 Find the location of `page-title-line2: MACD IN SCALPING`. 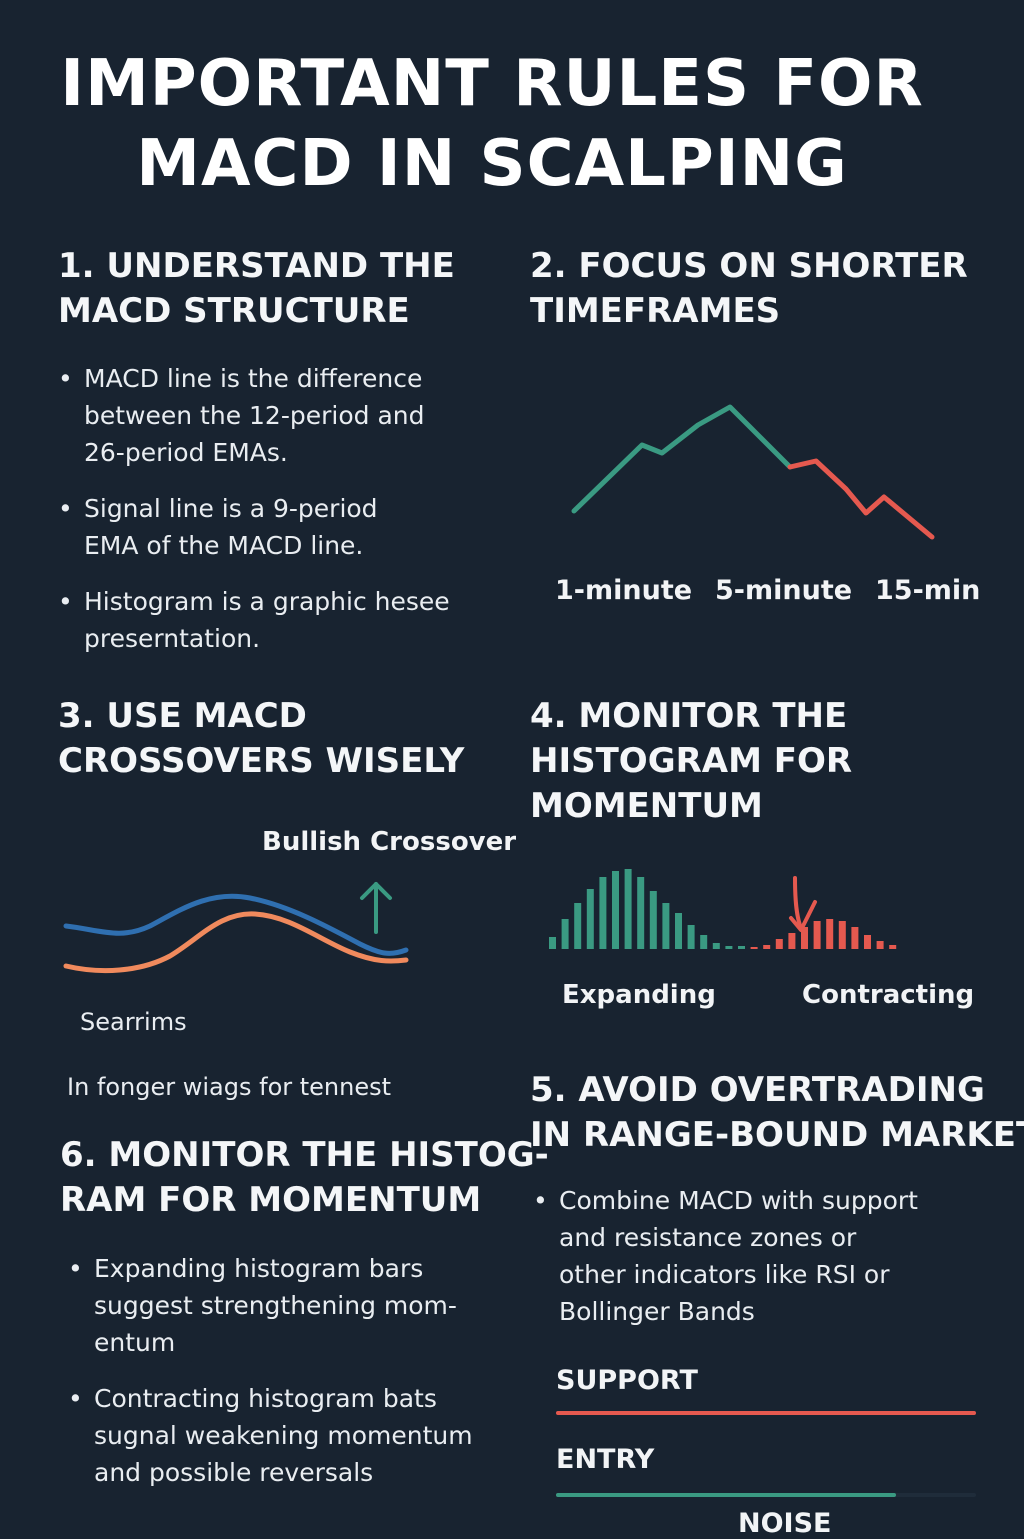

page-title-line2: MACD IN SCALPING is located at coordinates (492, 164).